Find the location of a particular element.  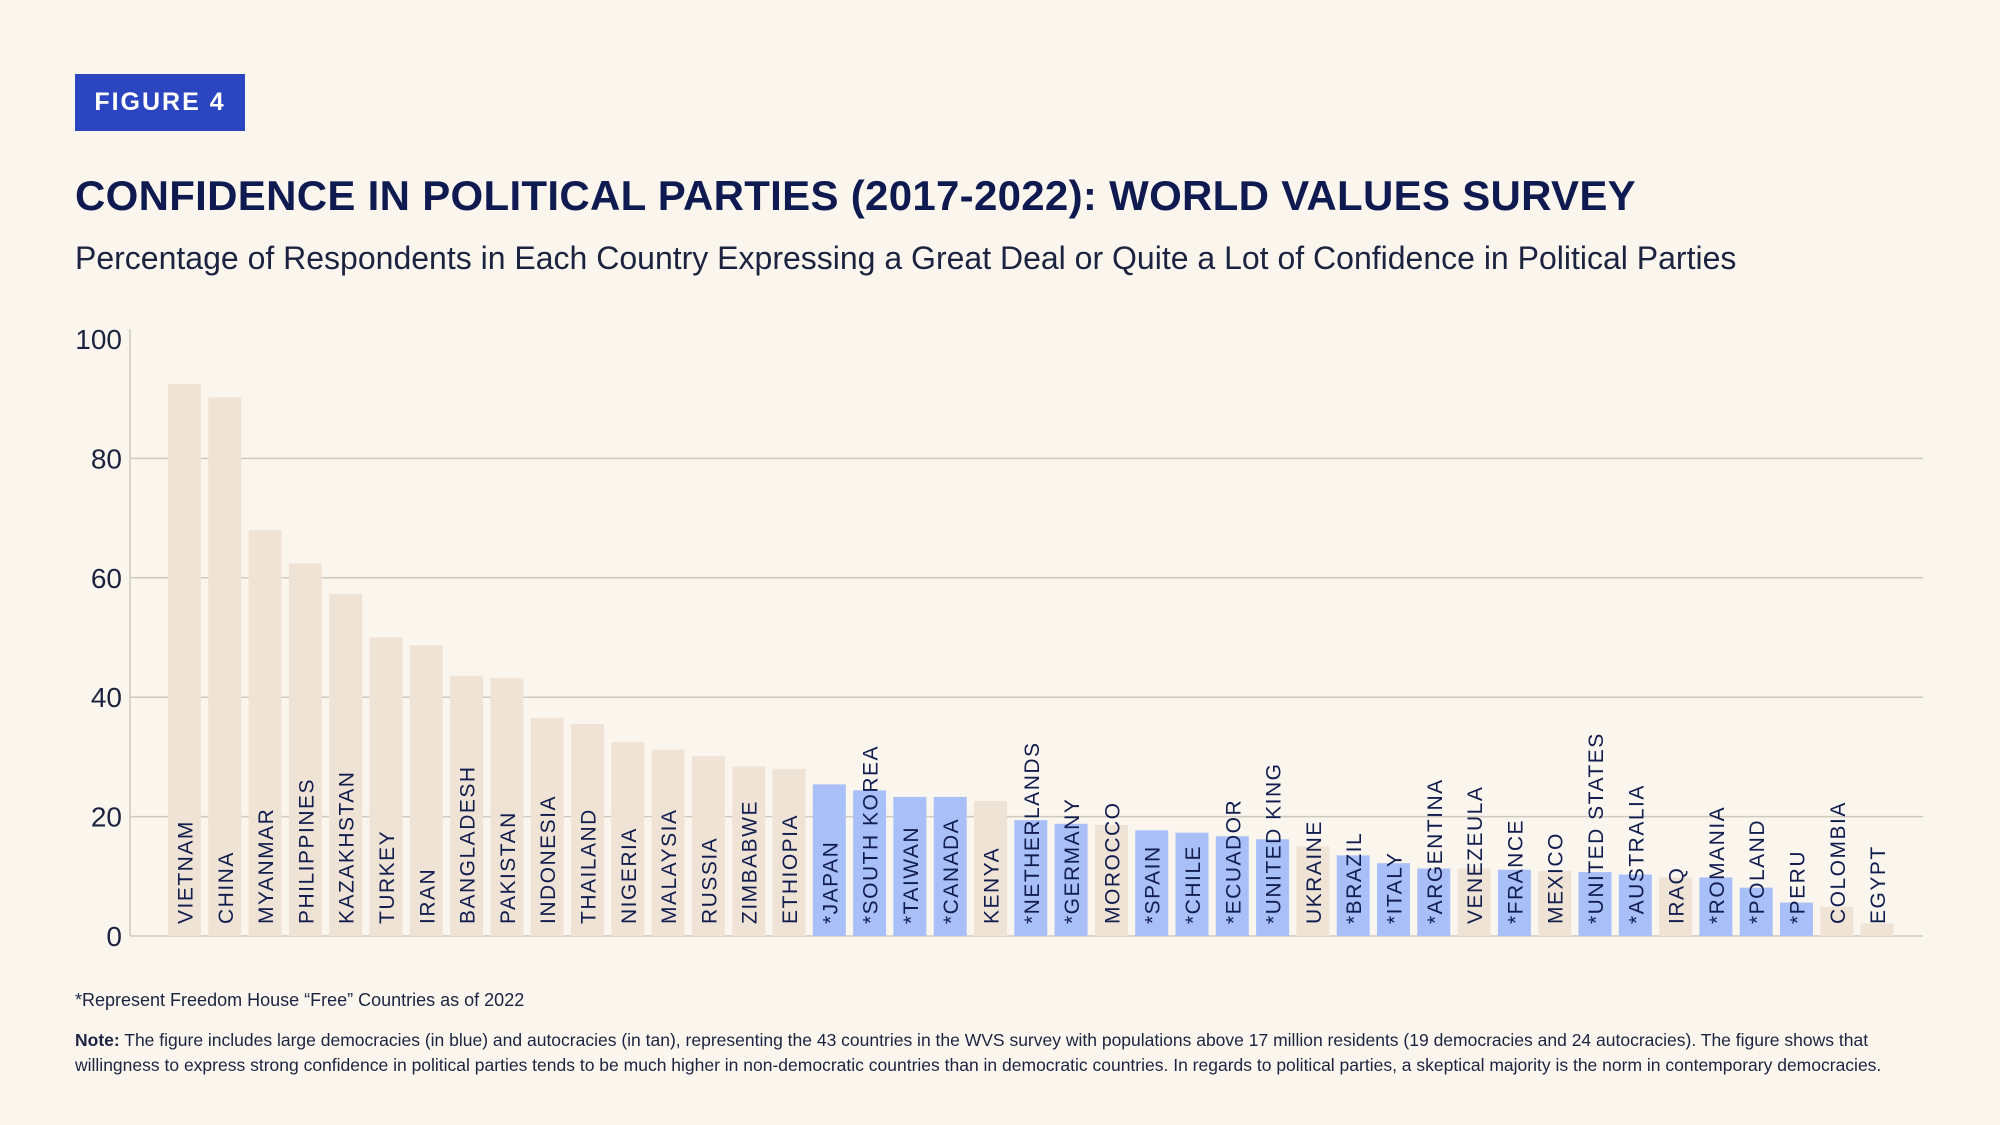

y-tick-label: 40 is located at coordinates (106, 697).